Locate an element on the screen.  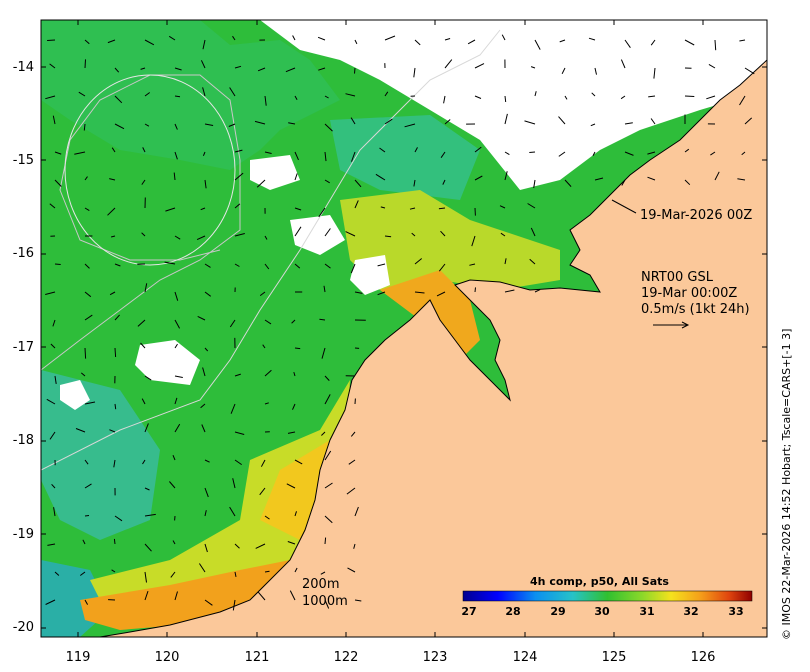
current-time-label: 19-Mar 00:00Z is located at coordinates (689, 293).